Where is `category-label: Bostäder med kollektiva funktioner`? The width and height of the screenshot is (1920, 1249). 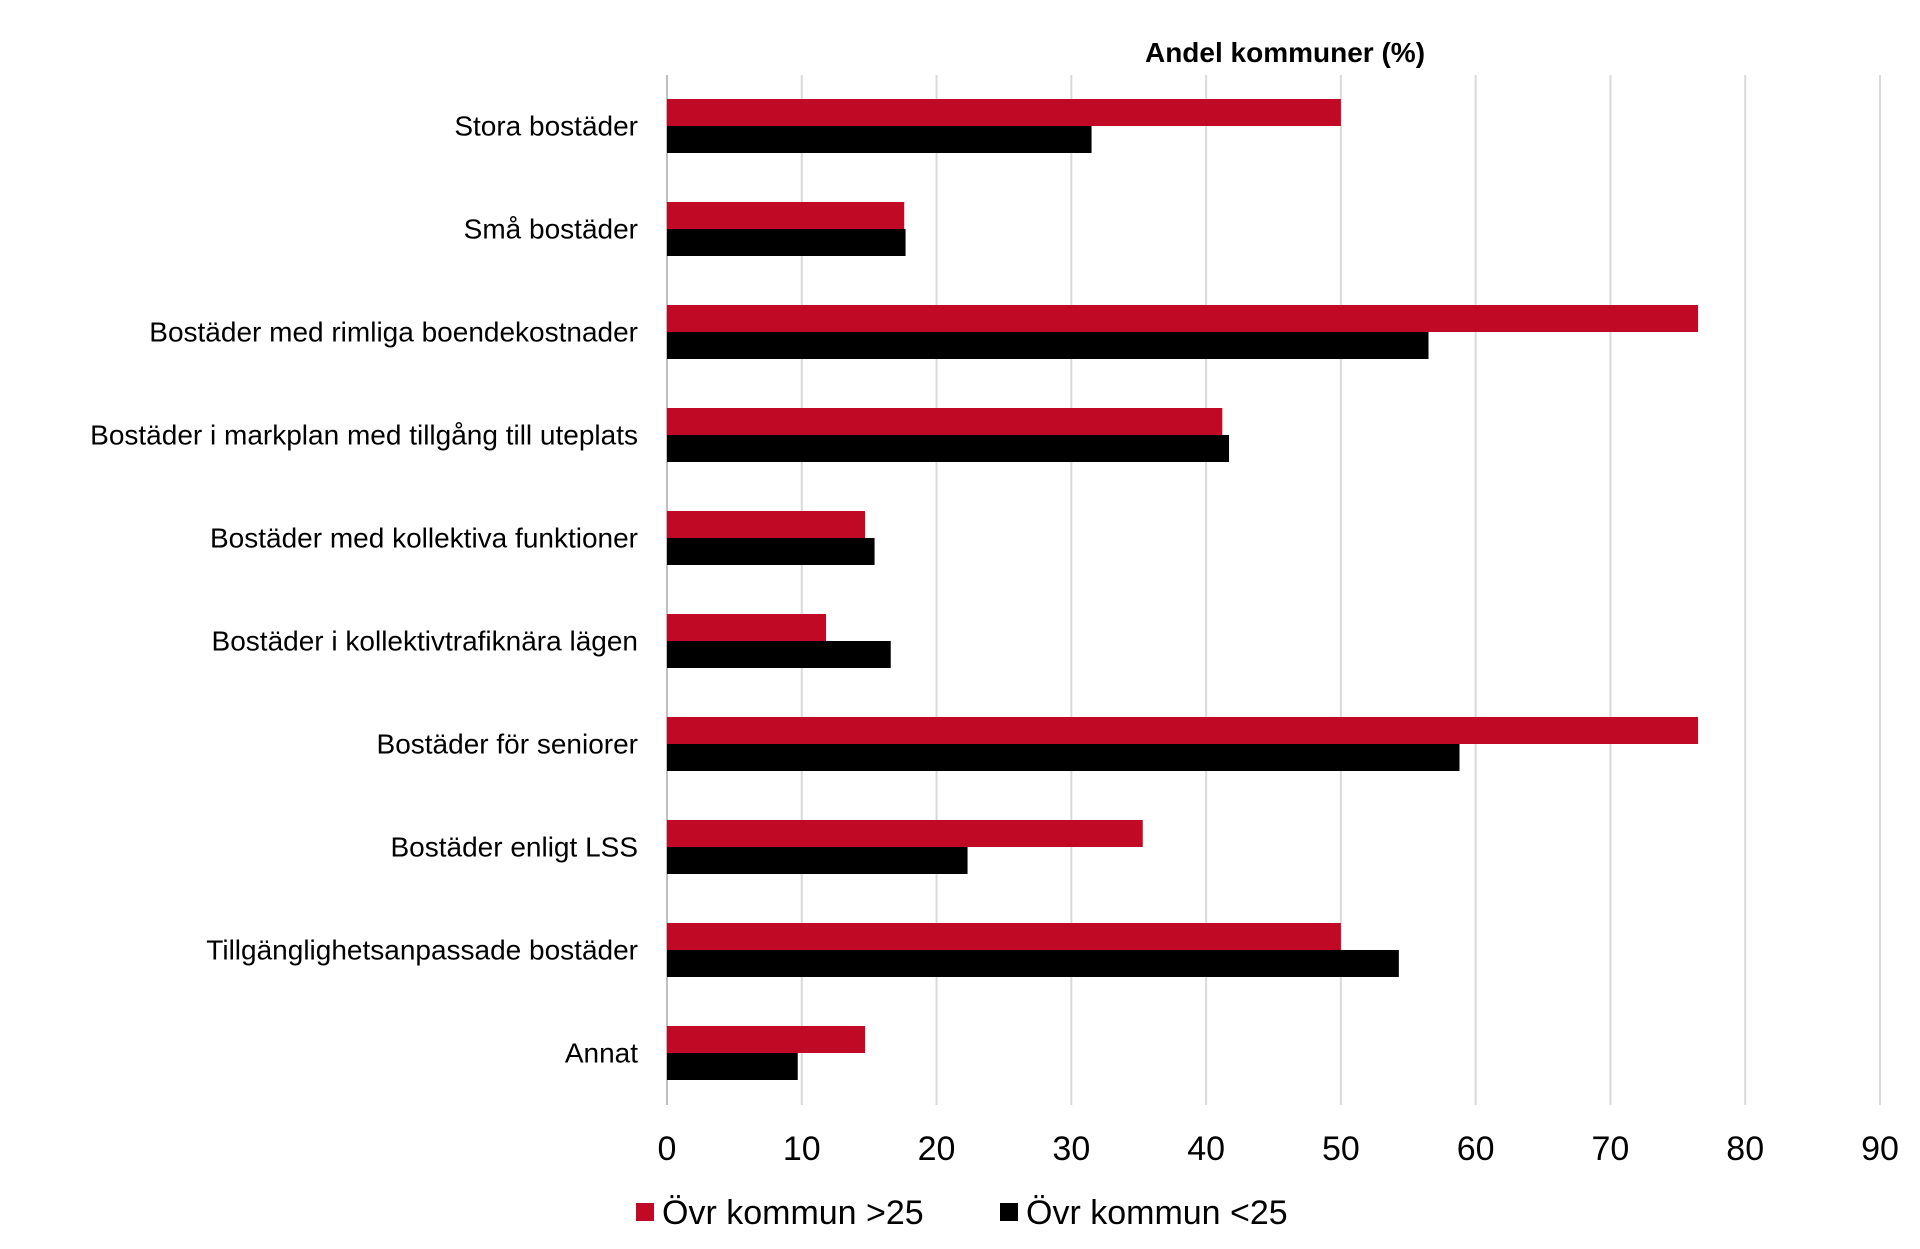
category-label: Bostäder med kollektiva funktioner is located at coordinates (424, 538).